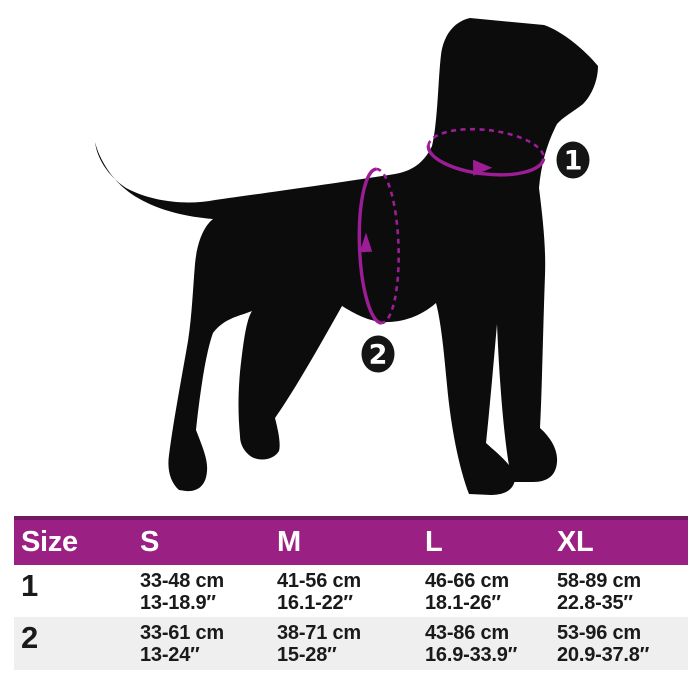 This screenshot has height=700, width=700. Describe the element at coordinates (49, 542) in the screenshot. I see `column-header-size: Size` at that location.